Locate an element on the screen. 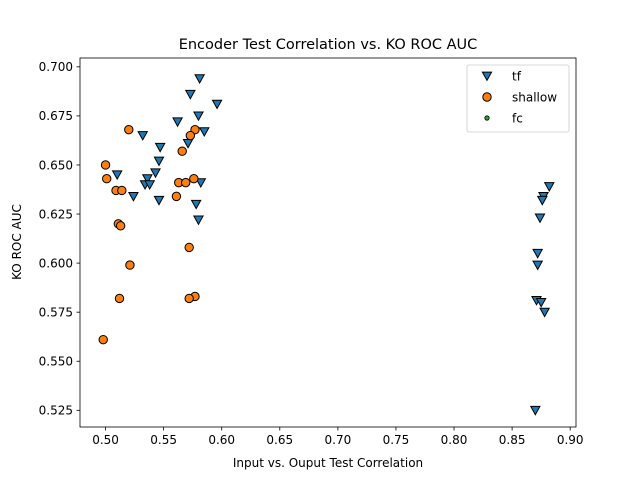 This screenshot has height=480, width=640. y-tick-label: 0.525 is located at coordinates (56, 411).